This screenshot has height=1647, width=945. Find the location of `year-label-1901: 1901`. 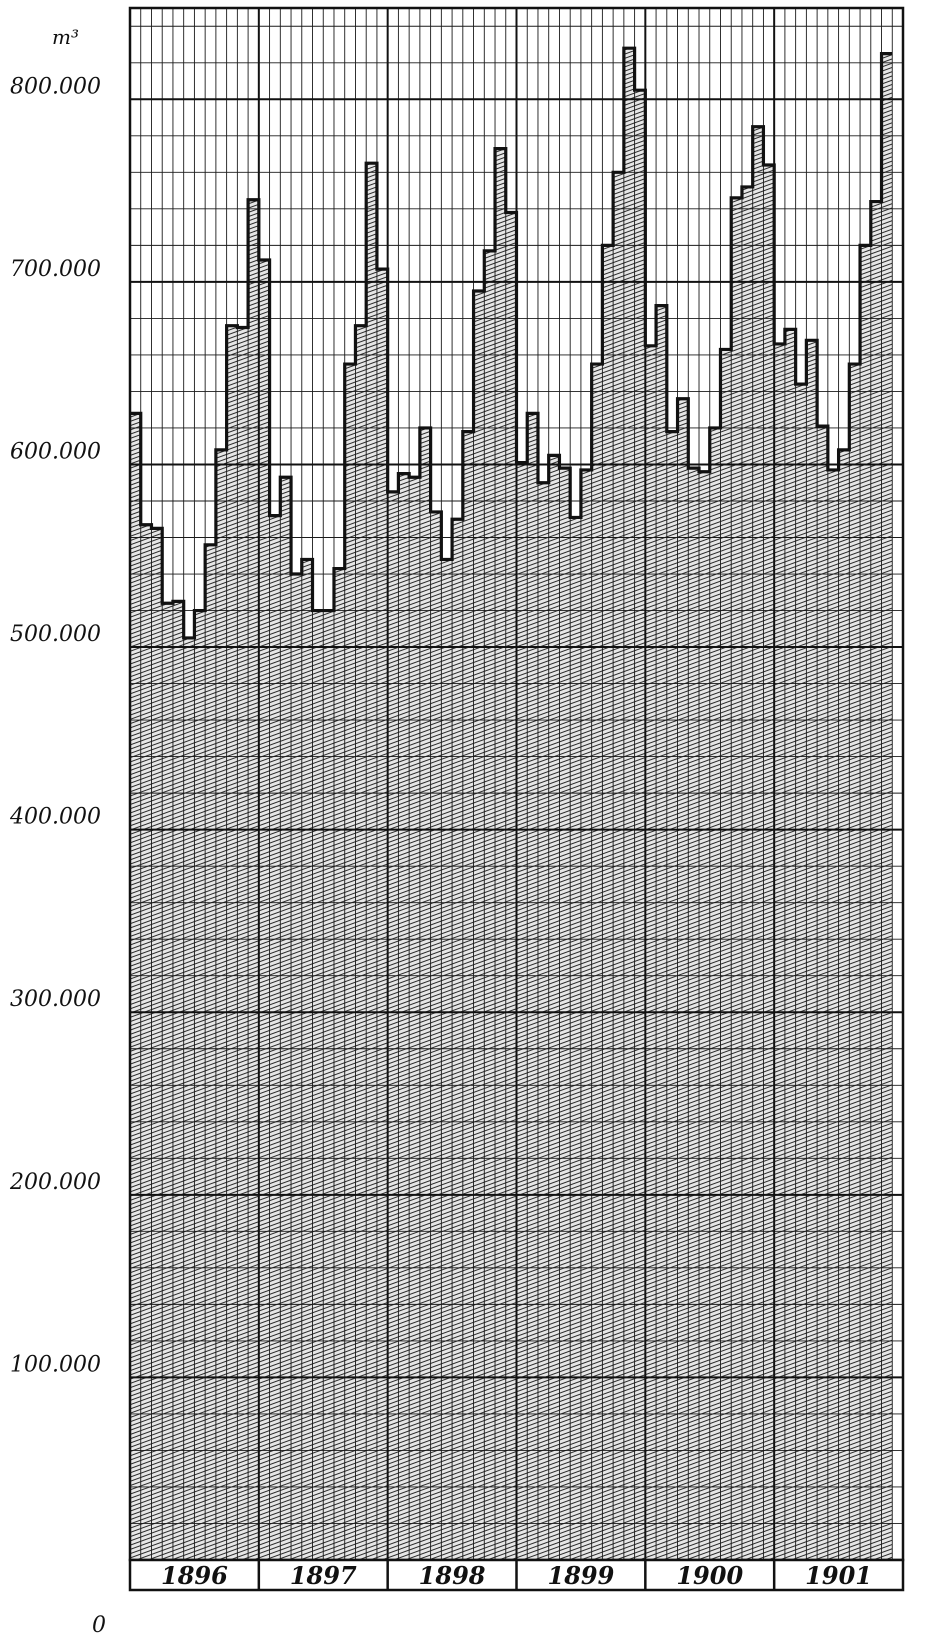

year-label-1901: 1901 is located at coordinates (838, 1575).